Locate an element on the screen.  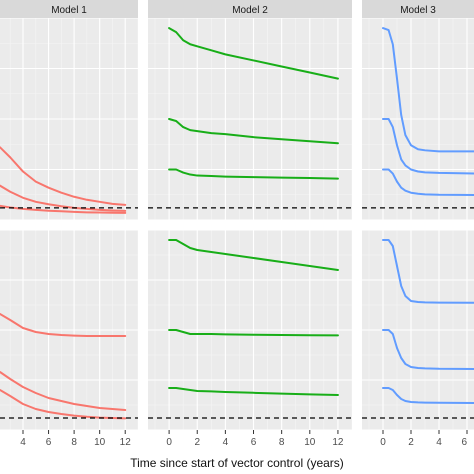
facet-panel-1-1: Model 1 is located at coordinates (69, 110).